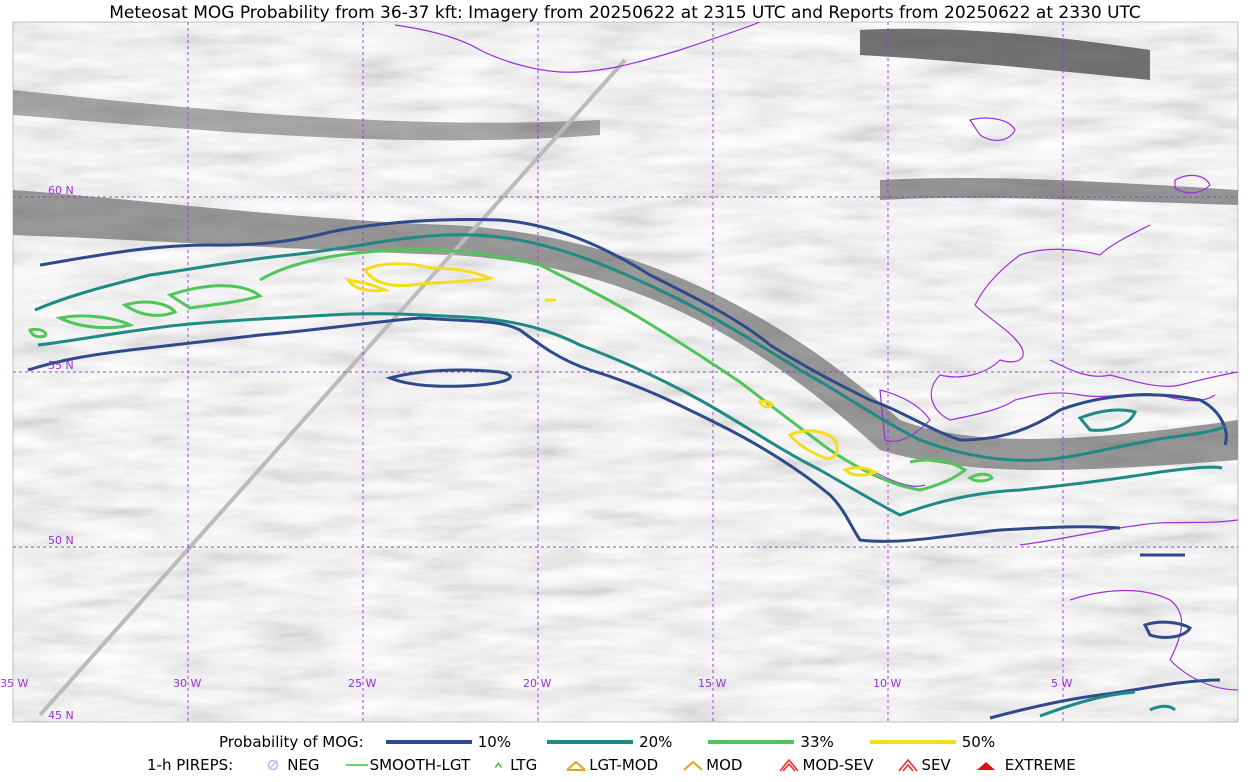 Image resolution: width=1250 pixels, height=782 pixels. I want to click on legend-item-lgt-mod: LGT-MOD, so click(620, 765).